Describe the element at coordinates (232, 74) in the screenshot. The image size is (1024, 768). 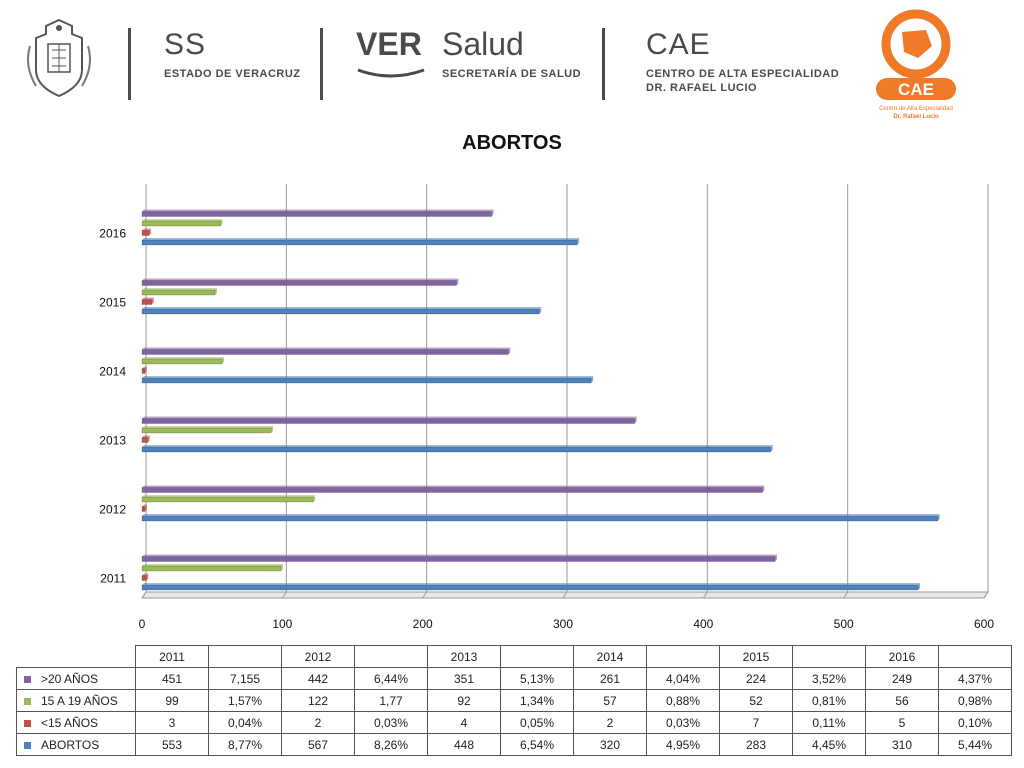
I see `ss-subtitle: ESTADO DE VERACRUZ` at that location.